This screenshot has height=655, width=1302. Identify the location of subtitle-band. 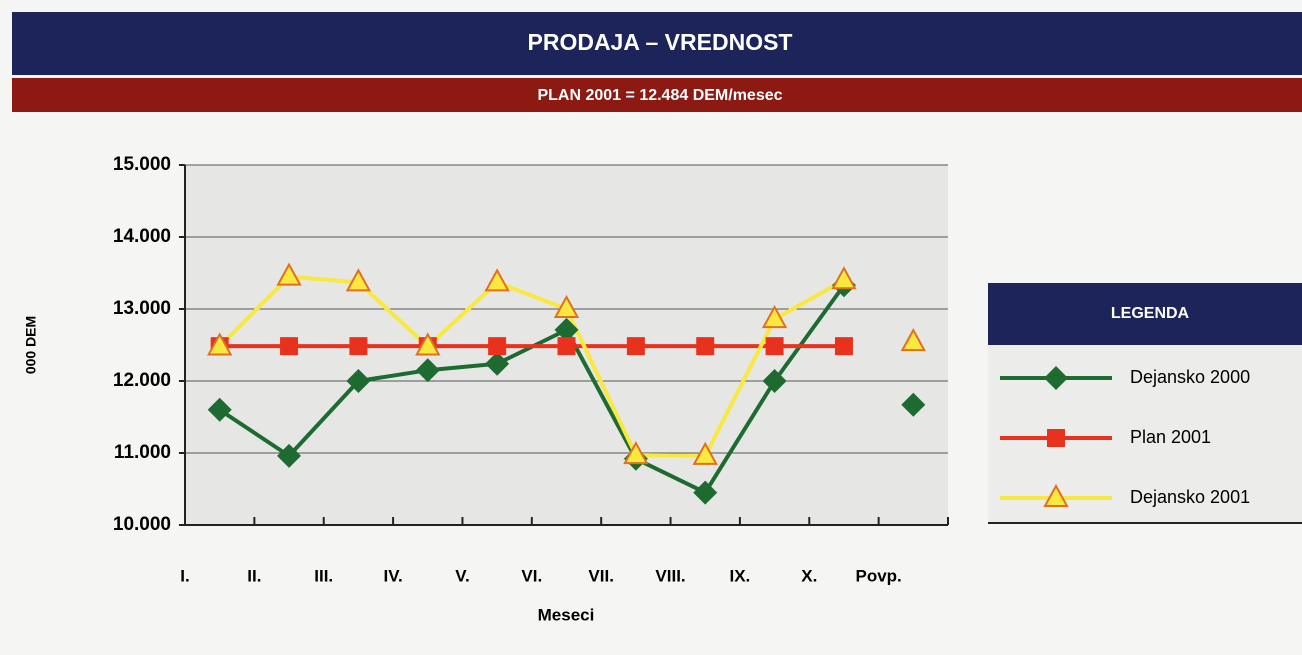
(657, 95).